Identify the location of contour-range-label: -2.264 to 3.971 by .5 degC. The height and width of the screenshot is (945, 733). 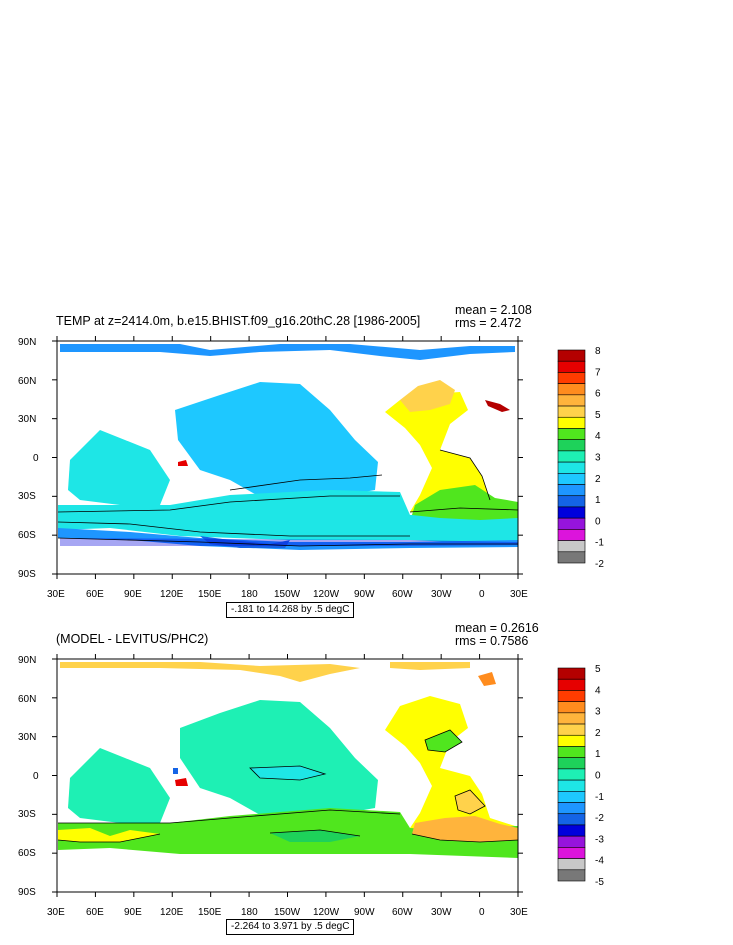
(290, 927).